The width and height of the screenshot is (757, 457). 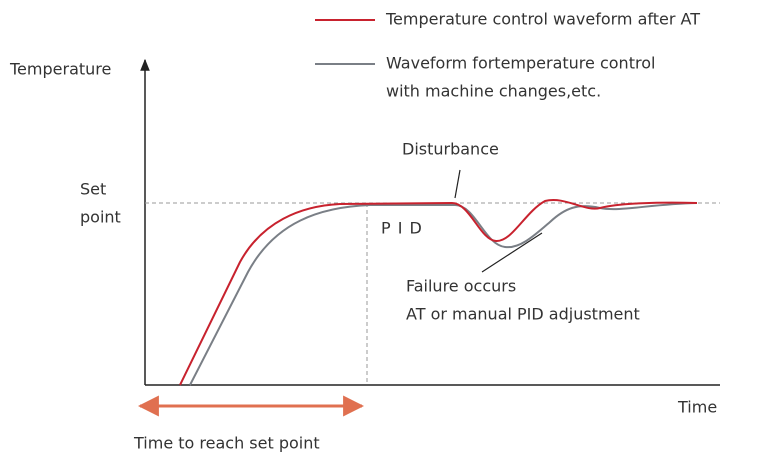 What do you see at coordinates (60, 69) in the screenshot?
I see `y-axis-label: Temperature` at bounding box center [60, 69].